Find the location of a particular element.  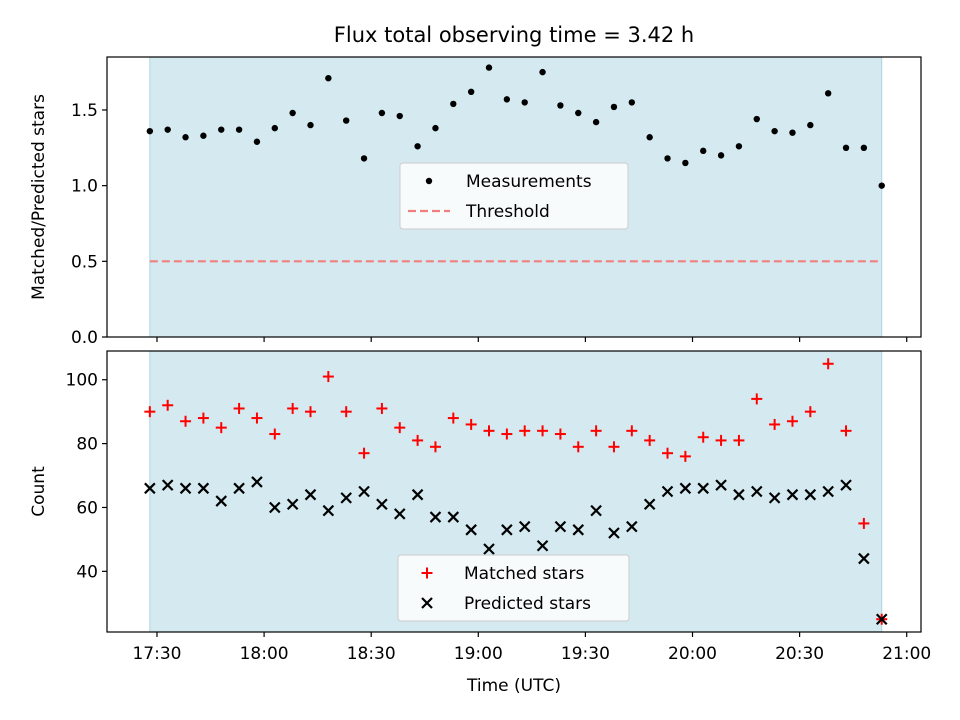

y-tick-label: 100 is located at coordinates (82, 381).